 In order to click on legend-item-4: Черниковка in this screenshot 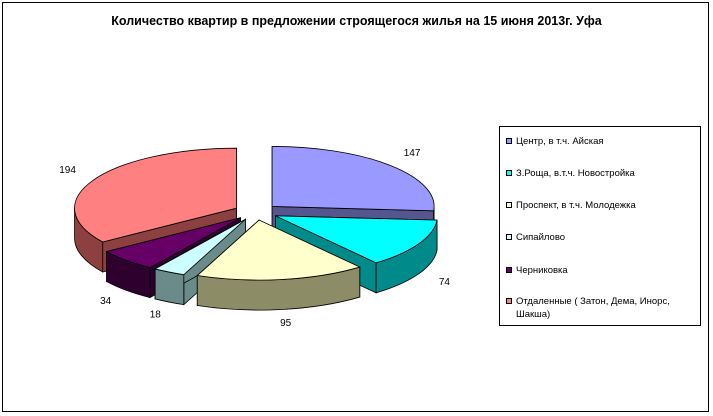, I will do `click(601, 270)`.